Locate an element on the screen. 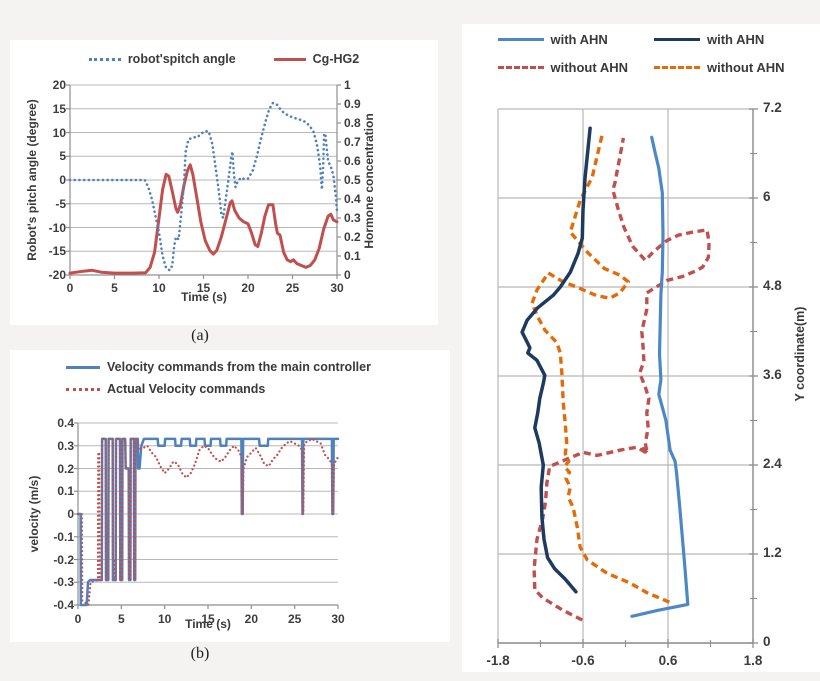 The image size is (820, 681). caption-a: (a) is located at coordinates (200, 335).